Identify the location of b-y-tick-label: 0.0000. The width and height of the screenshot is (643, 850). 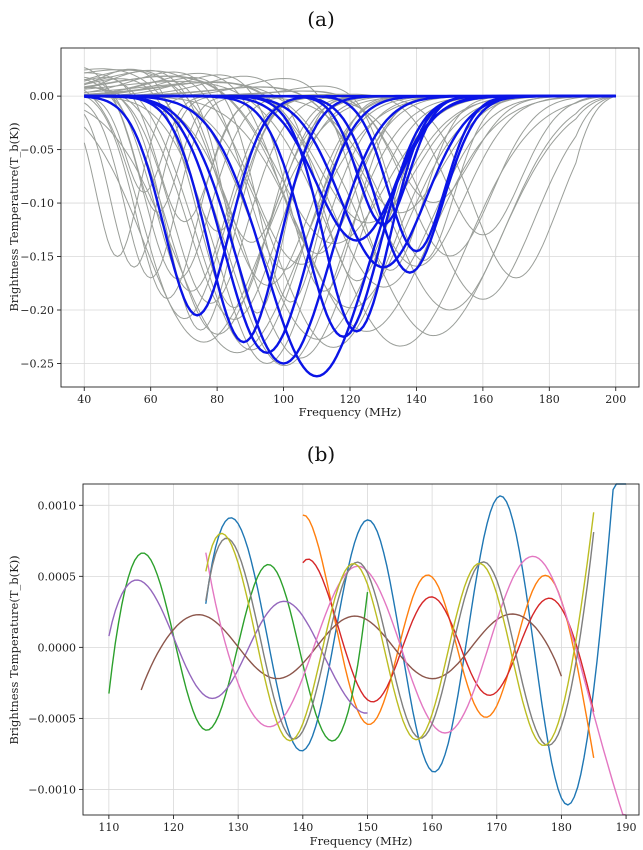
(57, 647).